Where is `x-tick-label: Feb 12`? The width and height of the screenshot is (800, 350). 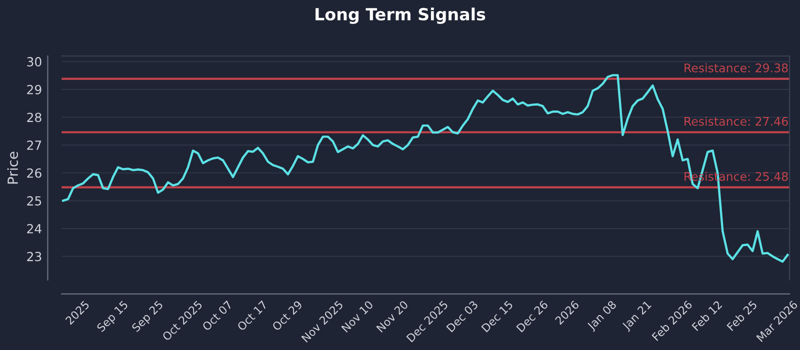 x-tick-label: Feb 12 is located at coordinates (706, 316).